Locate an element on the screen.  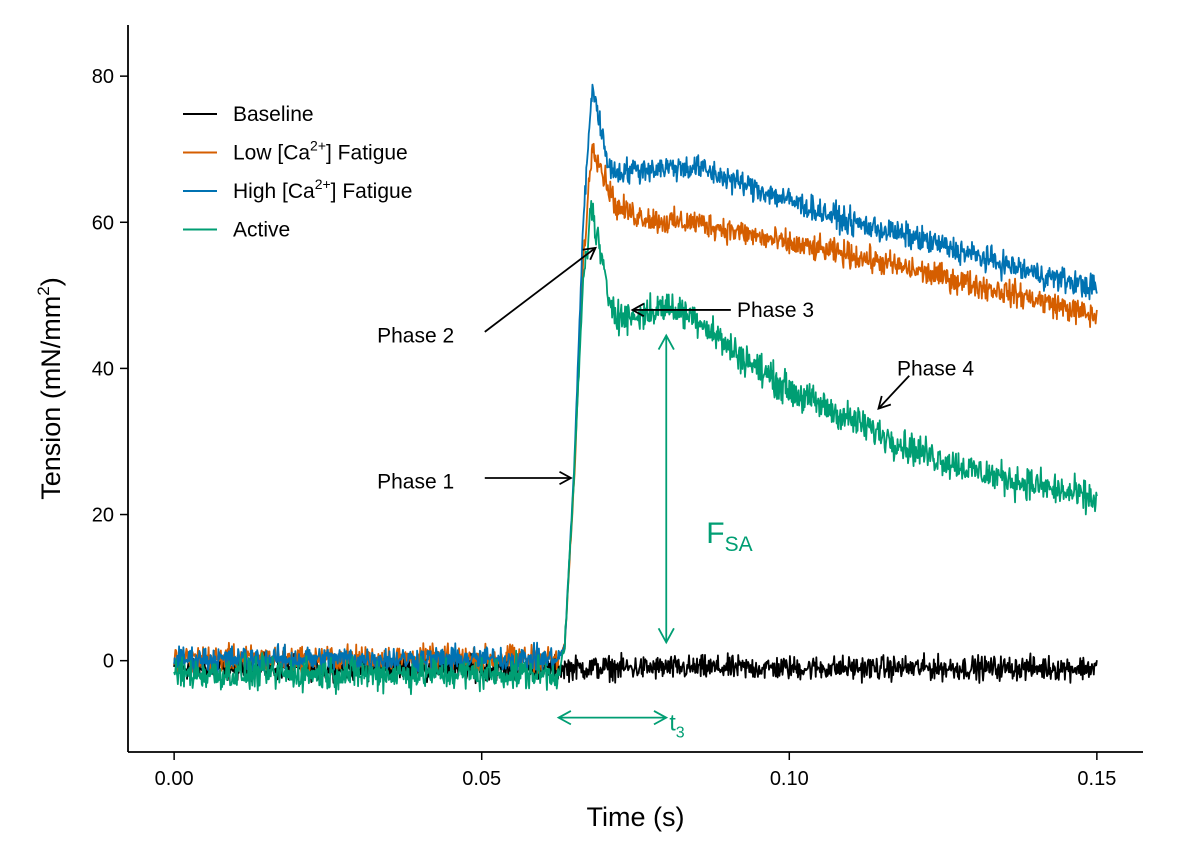
y-axis-title: Tension (mN/mm2) is located at coordinates (50, 388).